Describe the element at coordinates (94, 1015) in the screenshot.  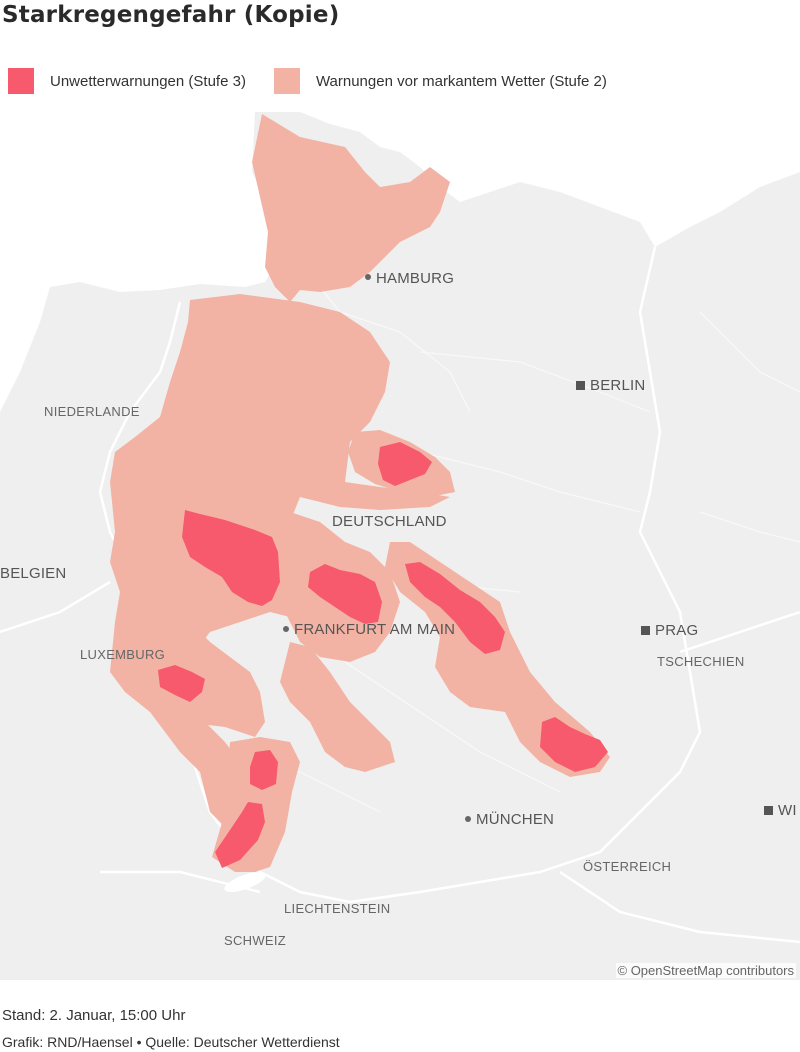
I see `footer-stand: Stand: 2. Januar, 15:00 Uhr` at that location.